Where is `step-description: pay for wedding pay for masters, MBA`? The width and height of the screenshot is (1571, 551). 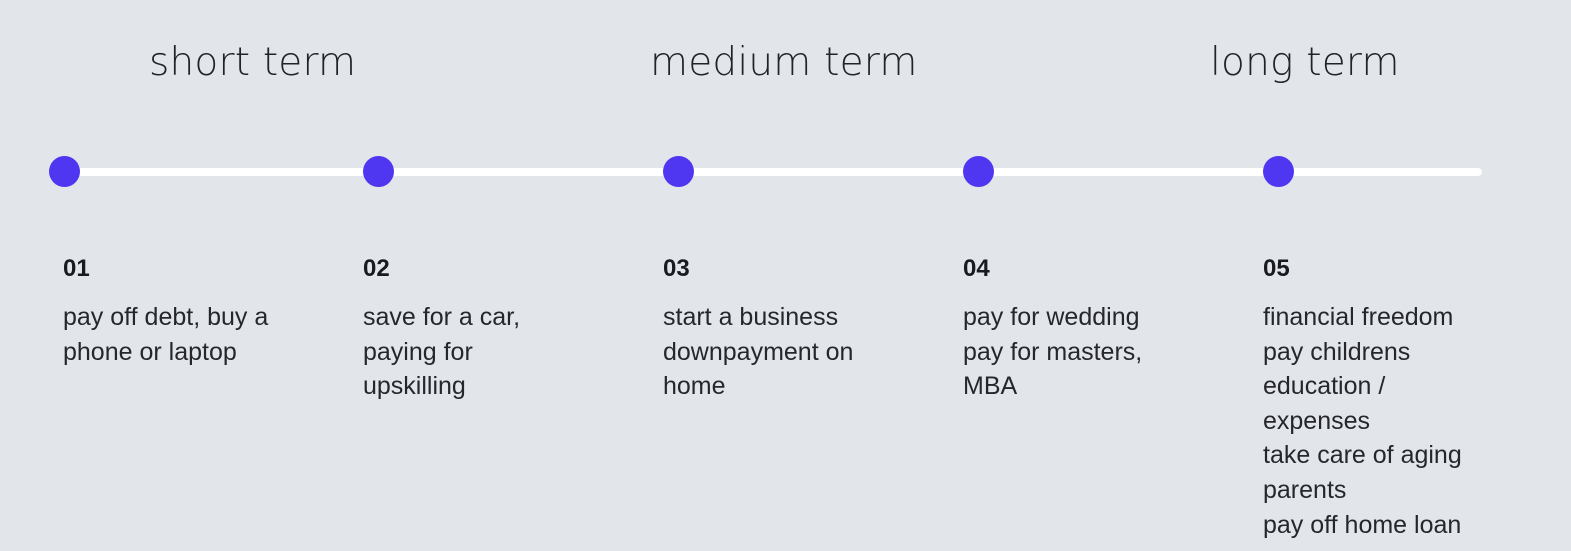
step-description: pay for wedding pay for masters, MBA is located at coordinates (1053, 352).